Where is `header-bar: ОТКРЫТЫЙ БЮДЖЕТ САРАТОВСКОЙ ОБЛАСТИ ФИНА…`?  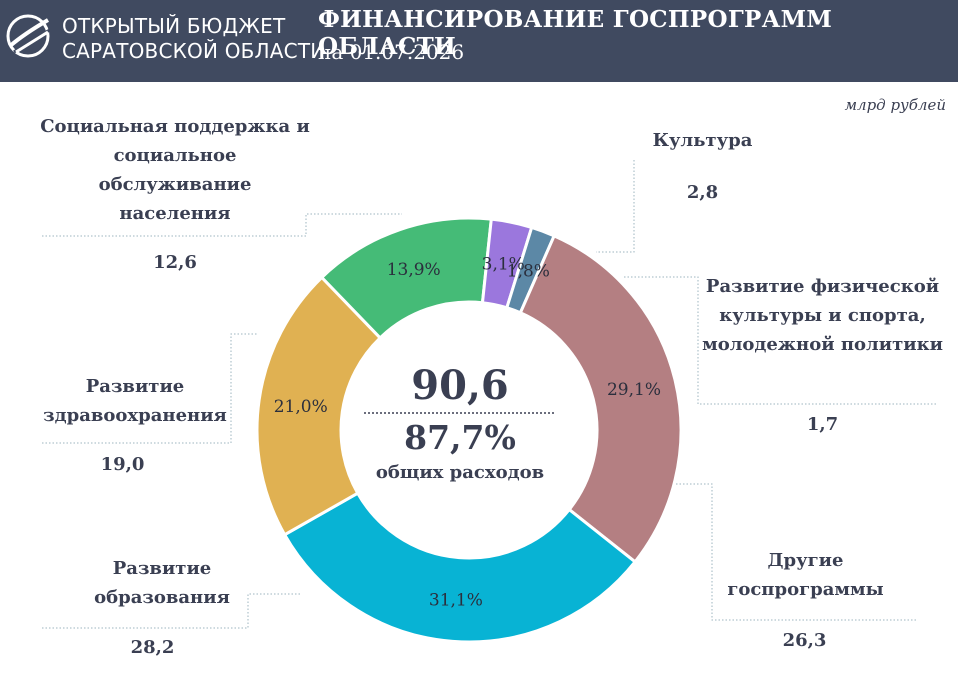 header-bar: ОТКРЫТЫЙ БЮДЖЕТ САРАТОВСКОЙ ОБЛАСТИ ФИНА… is located at coordinates (479, 41).